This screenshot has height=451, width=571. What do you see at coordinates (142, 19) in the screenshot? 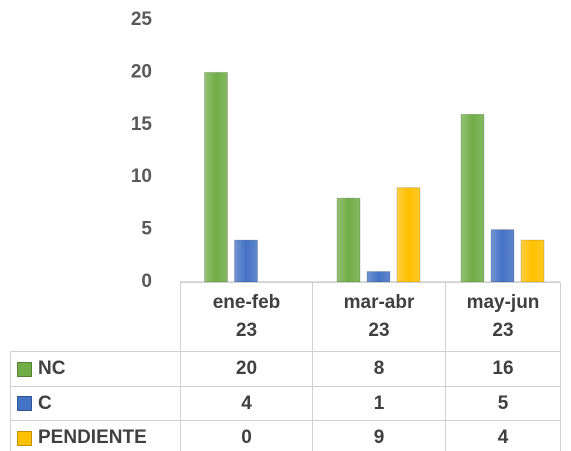
I see `y-tick-label: 25` at bounding box center [142, 19].